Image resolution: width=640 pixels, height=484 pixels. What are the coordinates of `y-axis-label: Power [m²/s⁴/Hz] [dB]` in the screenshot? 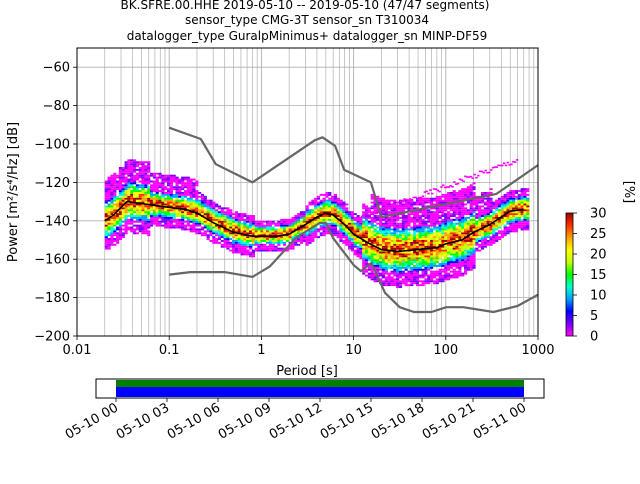 It's located at (13, 192).